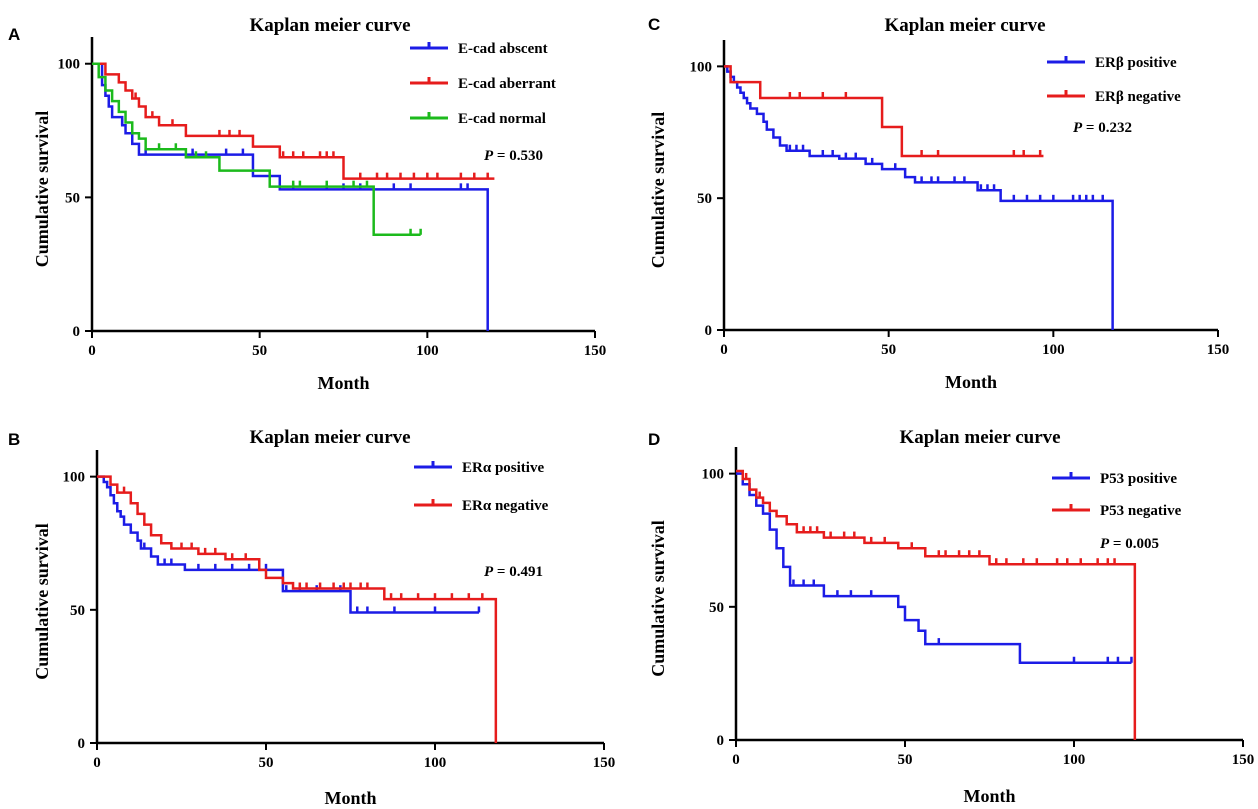 This screenshot has height=809, width=1258. What do you see at coordinates (505, 506) in the screenshot?
I see `legend-label: ERα negative` at bounding box center [505, 506].